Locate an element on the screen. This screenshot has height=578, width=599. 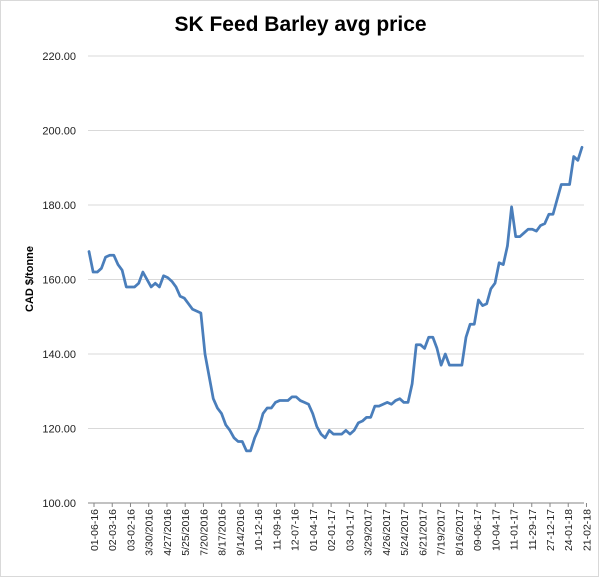
y-tick-label: 120.00 is located at coordinates (59, 430).